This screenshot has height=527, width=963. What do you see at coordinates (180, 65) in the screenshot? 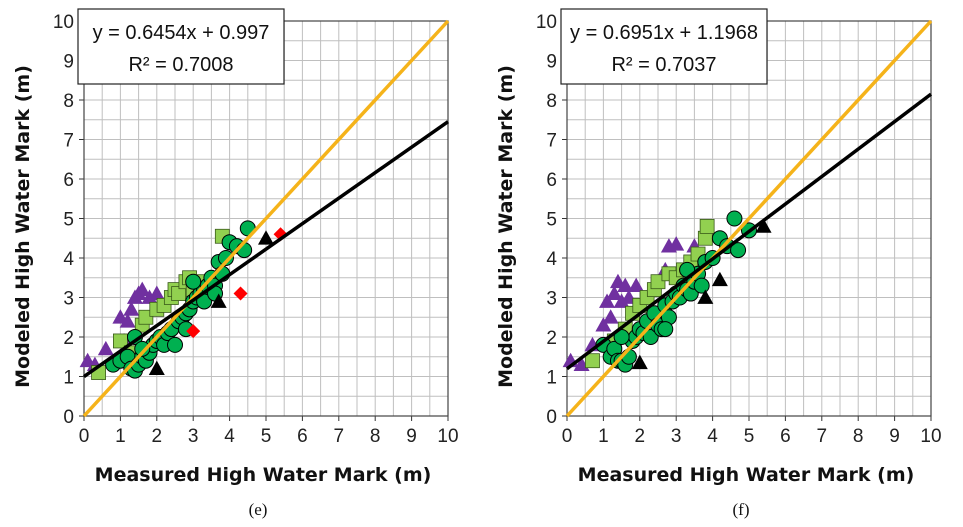
I see `r-squared-label: R² = 0.7008` at bounding box center [180, 65].